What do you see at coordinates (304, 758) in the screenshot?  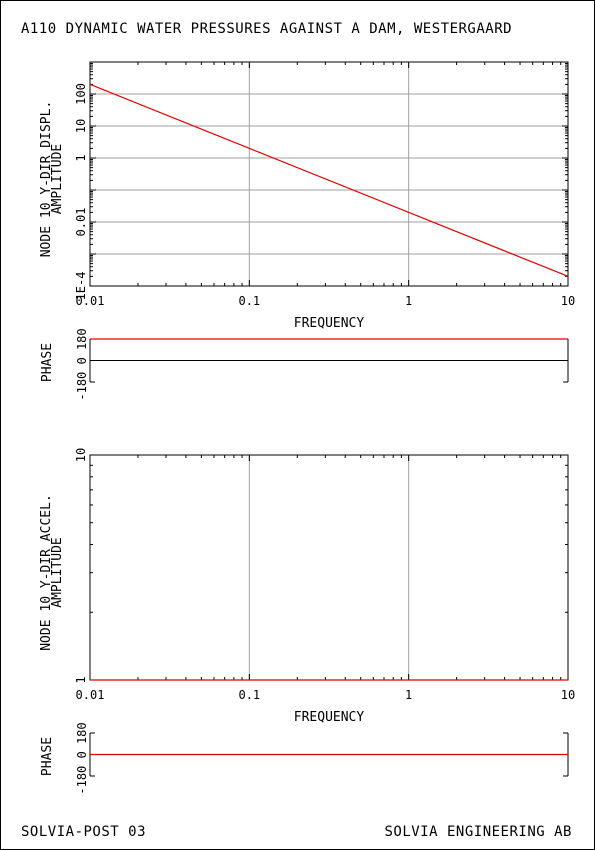 I see `chart-panel-4: -180 0 180 PHASE` at bounding box center [304, 758].